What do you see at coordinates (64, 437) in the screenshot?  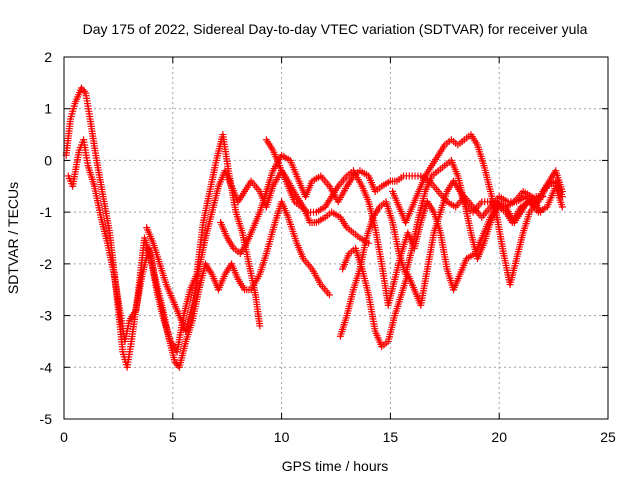 I see `x-tick-label: 0` at bounding box center [64, 437].